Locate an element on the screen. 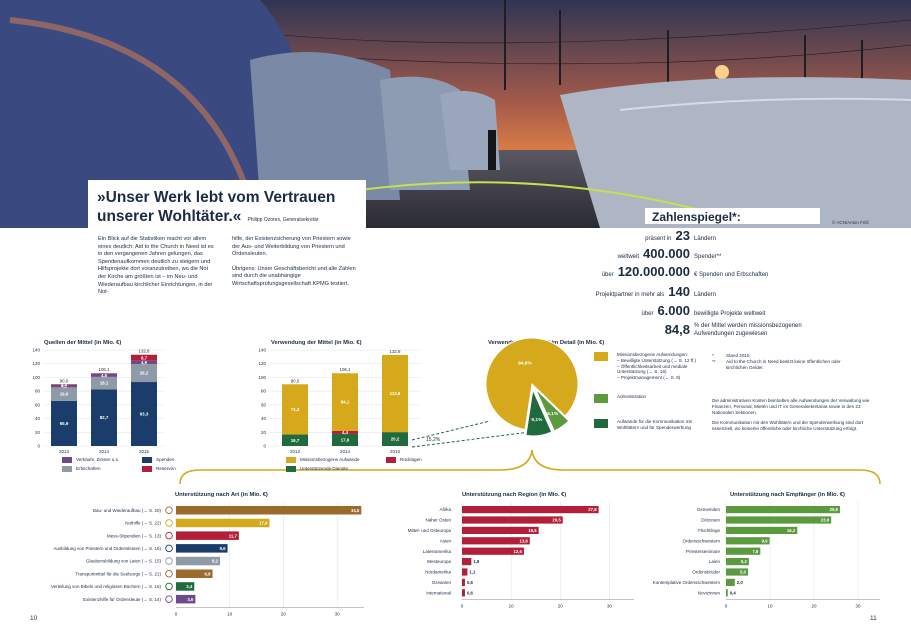  x-tick-label: 2013 is located at coordinates (295, 451).